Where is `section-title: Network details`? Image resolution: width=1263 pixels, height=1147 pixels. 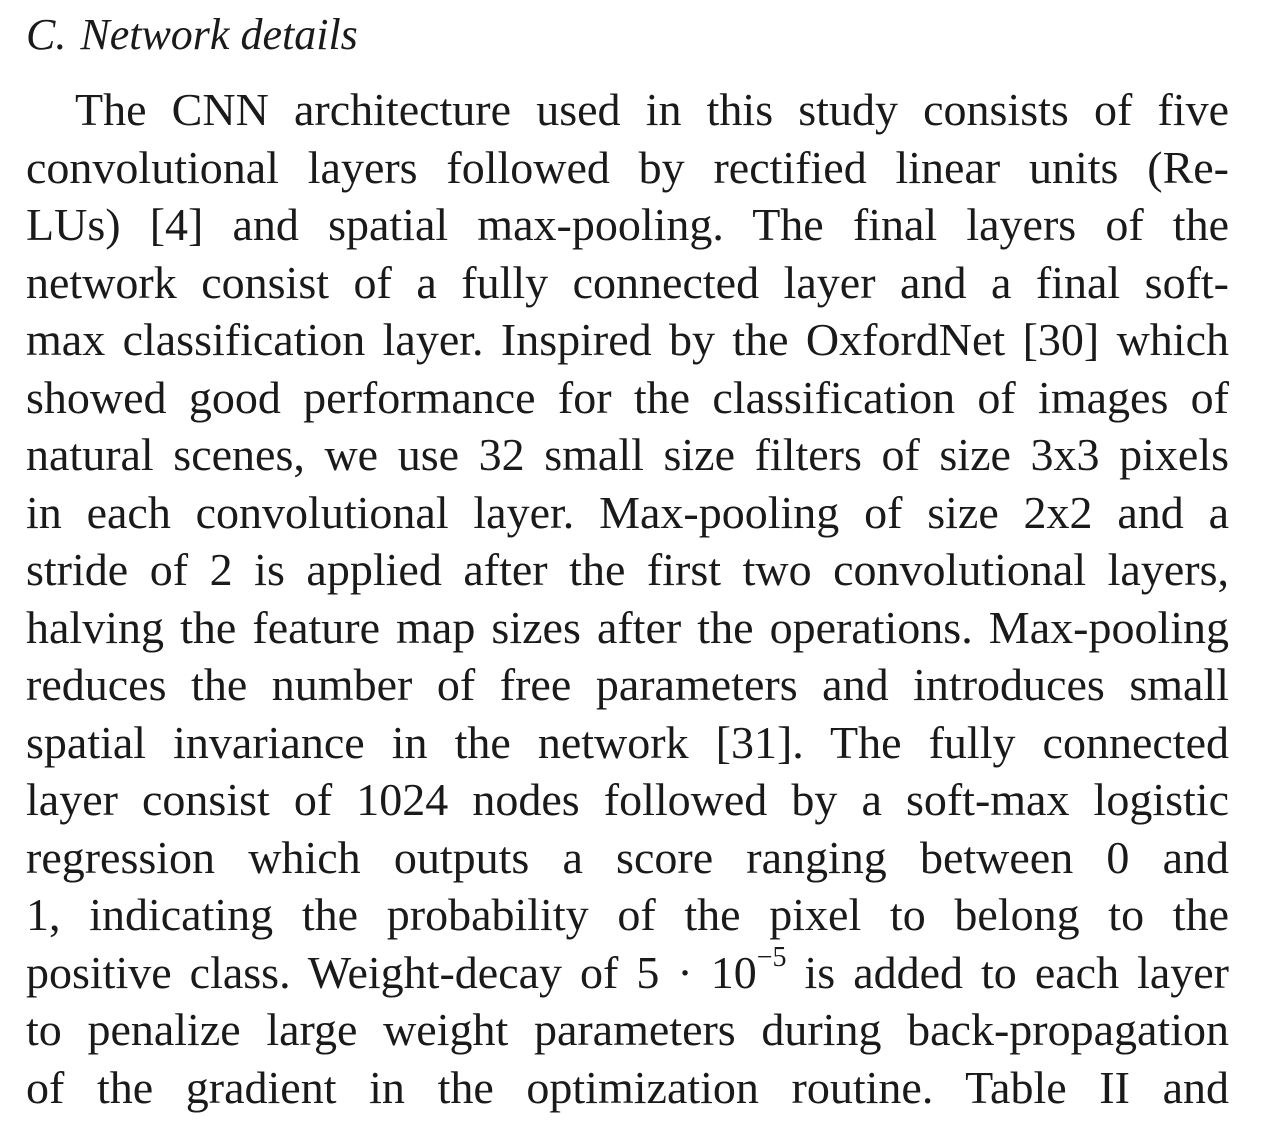 section-title: Network details is located at coordinates (219, 34).